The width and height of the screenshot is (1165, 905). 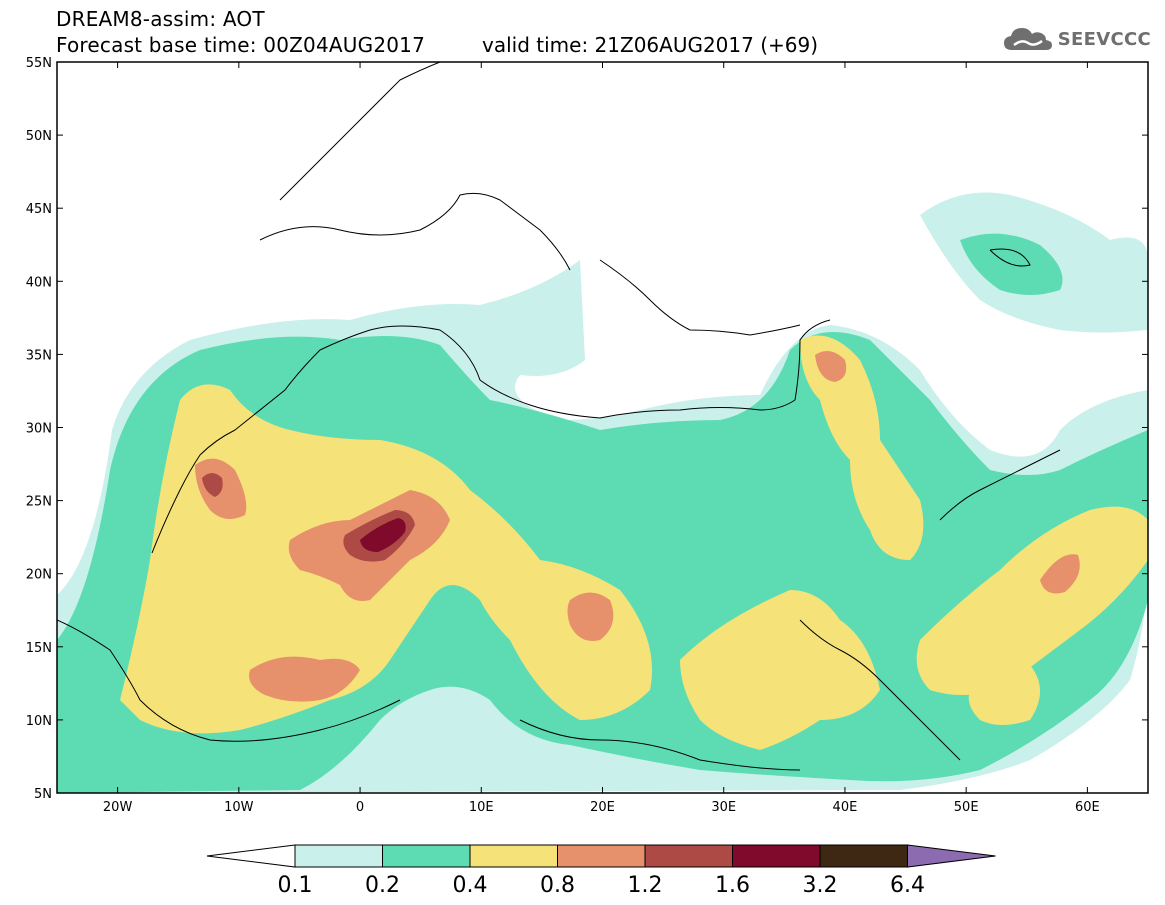 What do you see at coordinates (780, 670) in the screenshot?
I see `aot-contour-0.4-east` at bounding box center [780, 670].